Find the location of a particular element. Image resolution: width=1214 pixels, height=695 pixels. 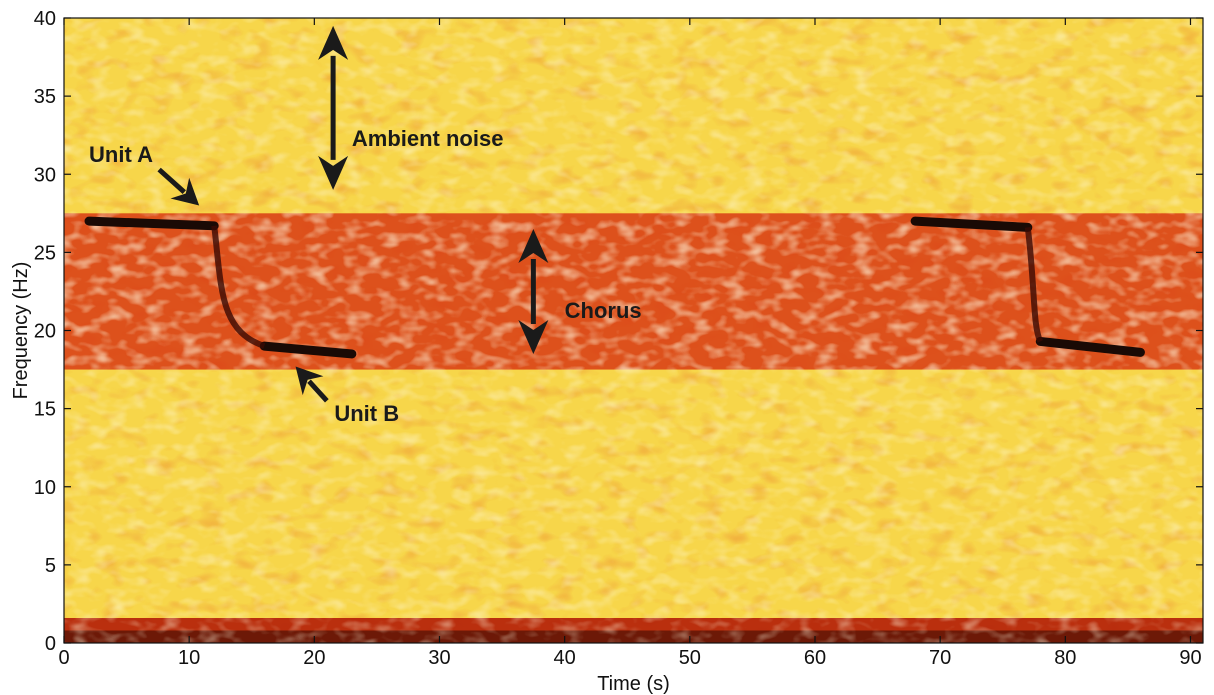

x-tick-label: 80 is located at coordinates (1065, 658).